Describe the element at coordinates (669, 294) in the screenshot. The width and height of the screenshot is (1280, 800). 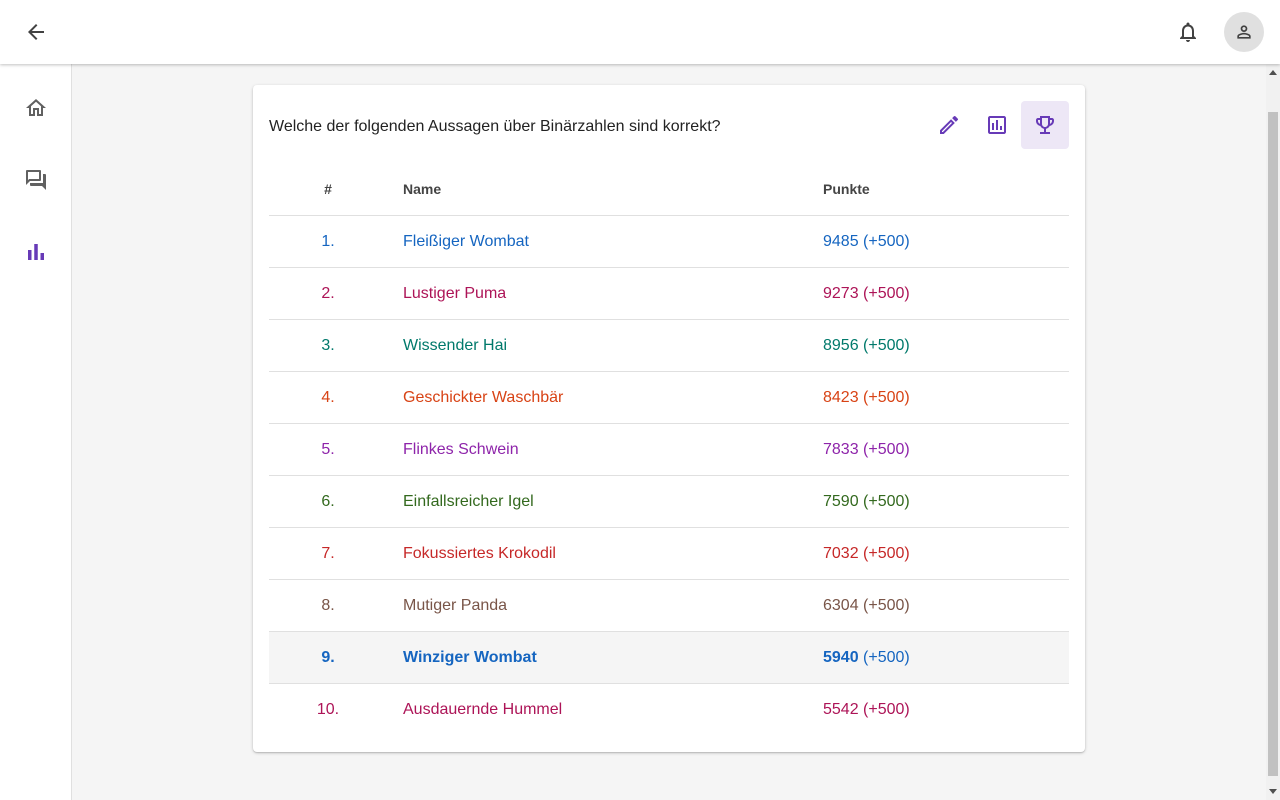
I see `table-row: 2. Lustiger Puma 9273 (+500)` at that location.